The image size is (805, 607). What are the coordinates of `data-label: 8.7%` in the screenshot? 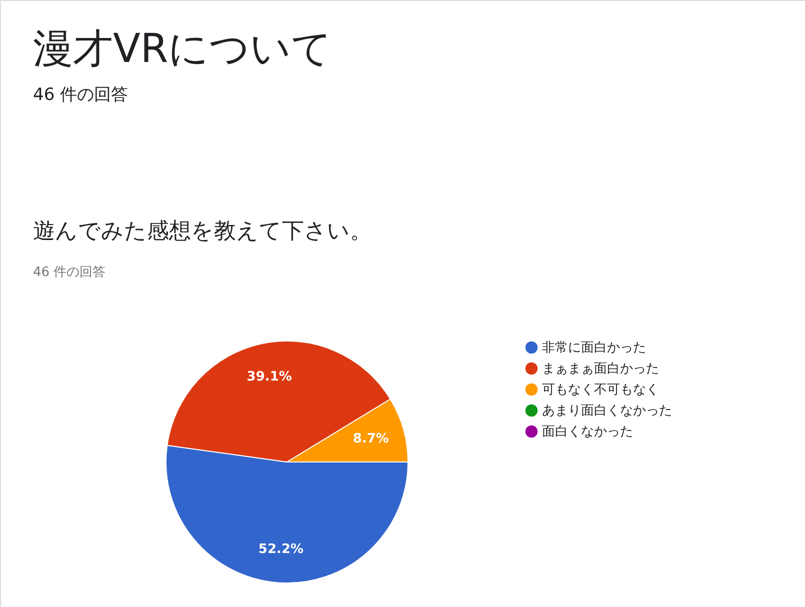 It's located at (370, 438).